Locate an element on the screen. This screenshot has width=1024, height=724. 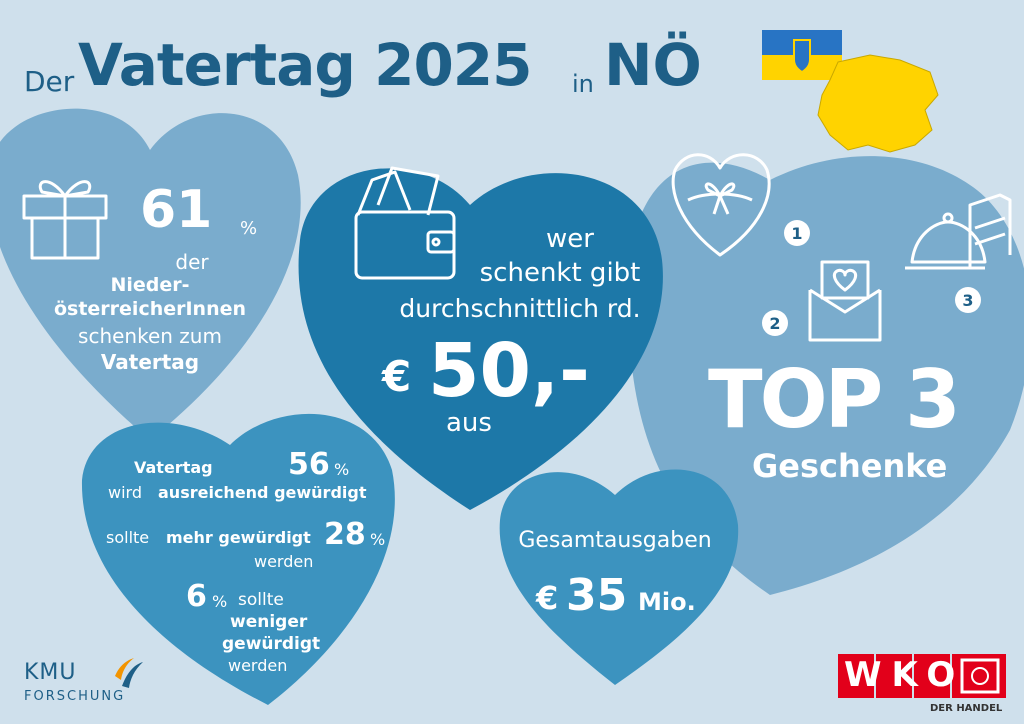
heart4-b-pct: 28 is located at coordinates (345, 534).